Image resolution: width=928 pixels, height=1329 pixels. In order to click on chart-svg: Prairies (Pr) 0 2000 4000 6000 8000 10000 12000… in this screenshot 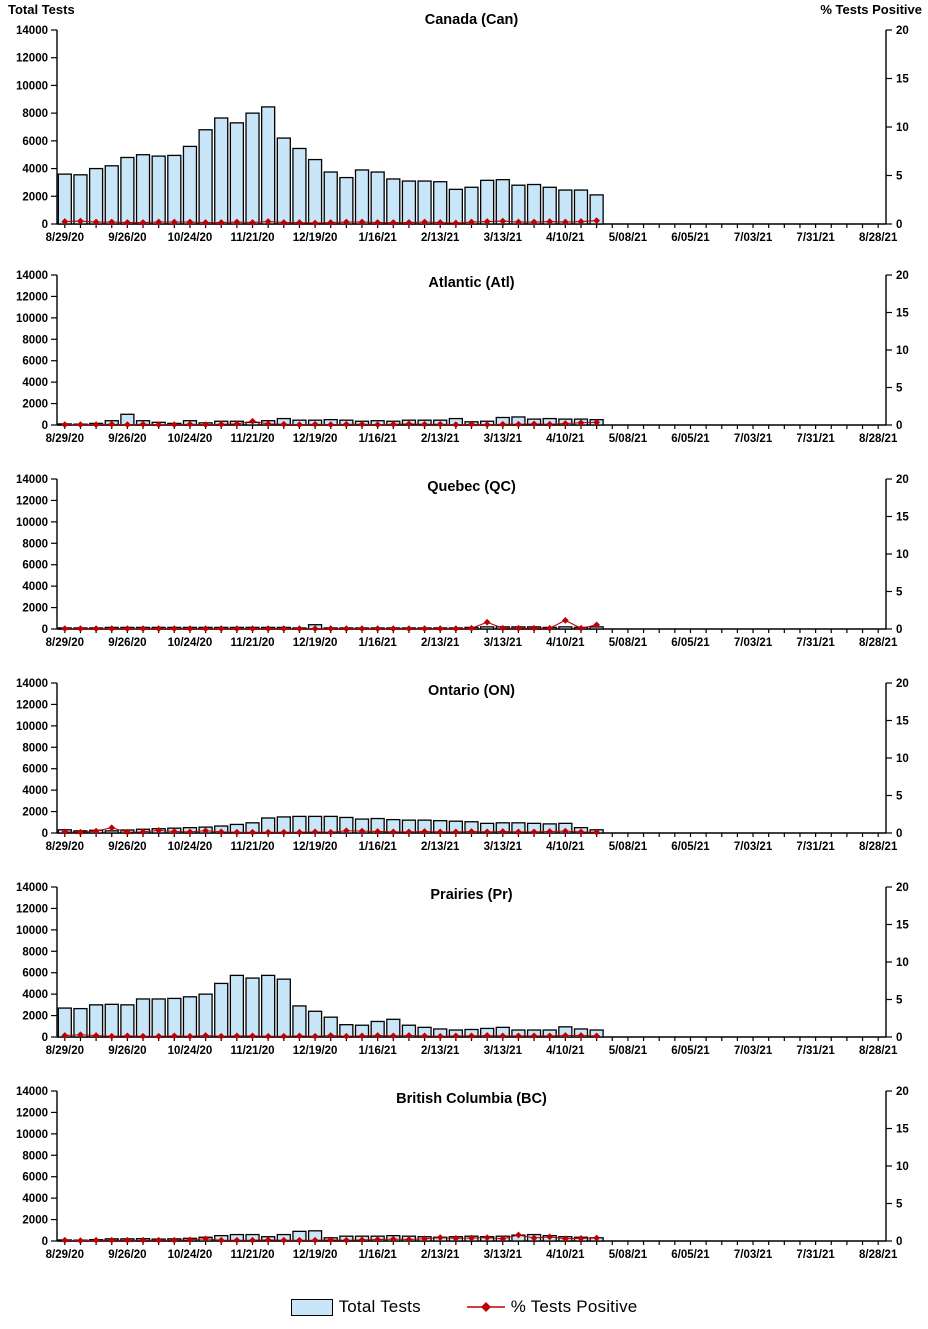, I will do `click(462, 969)`.